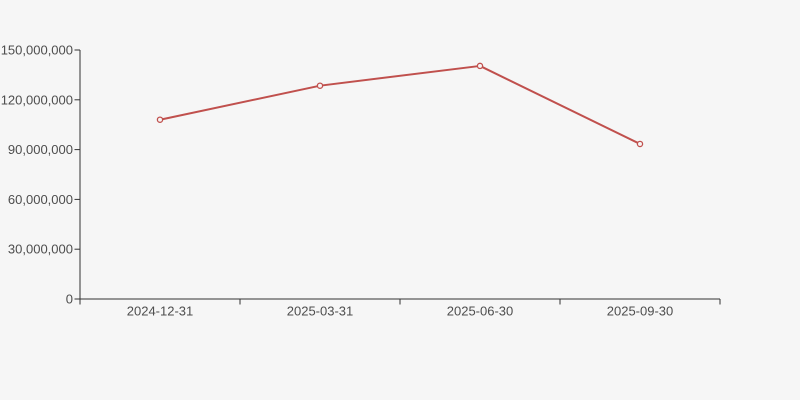 Image resolution: width=800 pixels, height=400 pixels. I want to click on x-tick-label: 2025-03-31, so click(320, 311).